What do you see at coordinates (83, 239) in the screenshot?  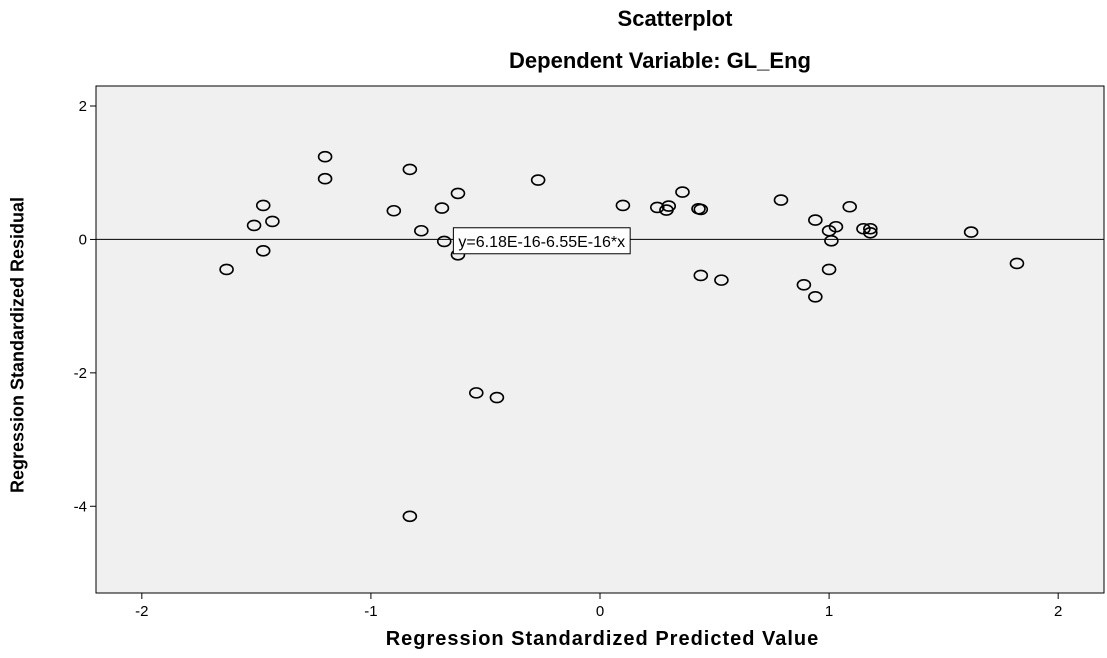 I see `y-tick-label: 0` at bounding box center [83, 239].